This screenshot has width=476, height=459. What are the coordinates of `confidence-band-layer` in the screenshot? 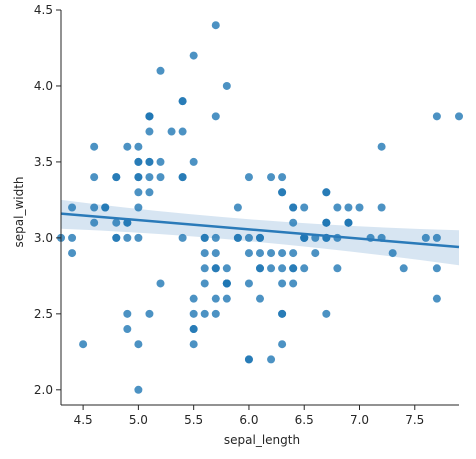 It's located at (260, 232).